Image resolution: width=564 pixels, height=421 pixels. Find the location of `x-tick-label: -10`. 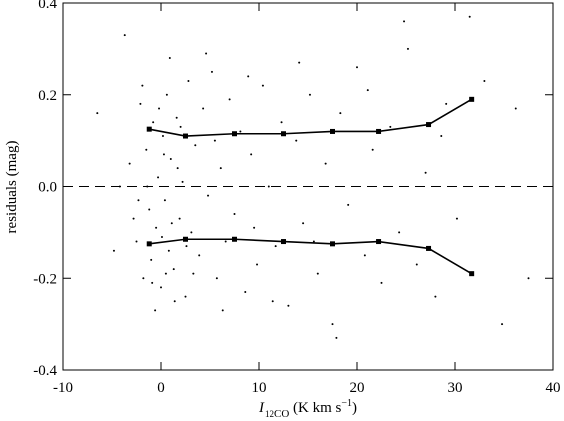

x-tick-label: -10 is located at coordinates (63, 388).